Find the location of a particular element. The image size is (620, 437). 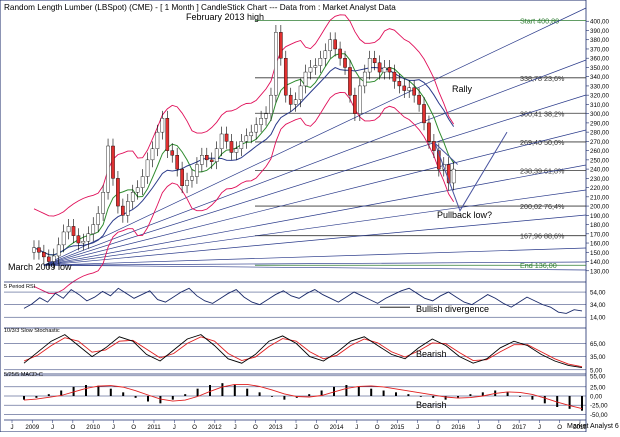

price-tick-label: 390,00 is located at coordinates (599, 31).